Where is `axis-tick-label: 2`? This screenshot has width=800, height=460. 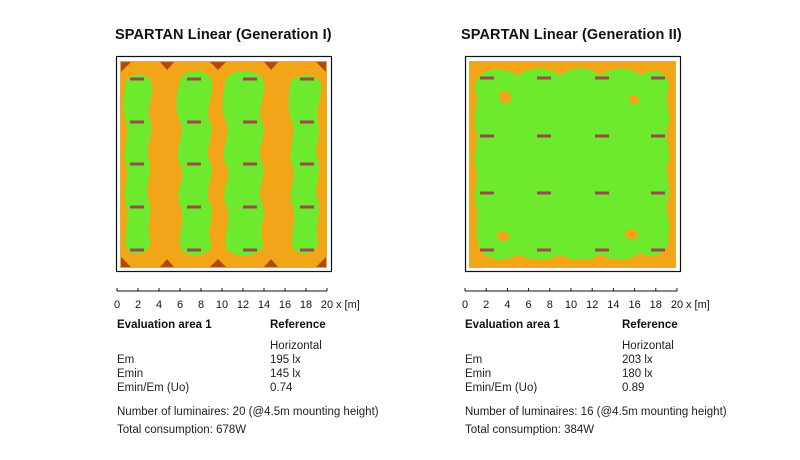 axis-tick-label: 2 is located at coordinates (486, 305).